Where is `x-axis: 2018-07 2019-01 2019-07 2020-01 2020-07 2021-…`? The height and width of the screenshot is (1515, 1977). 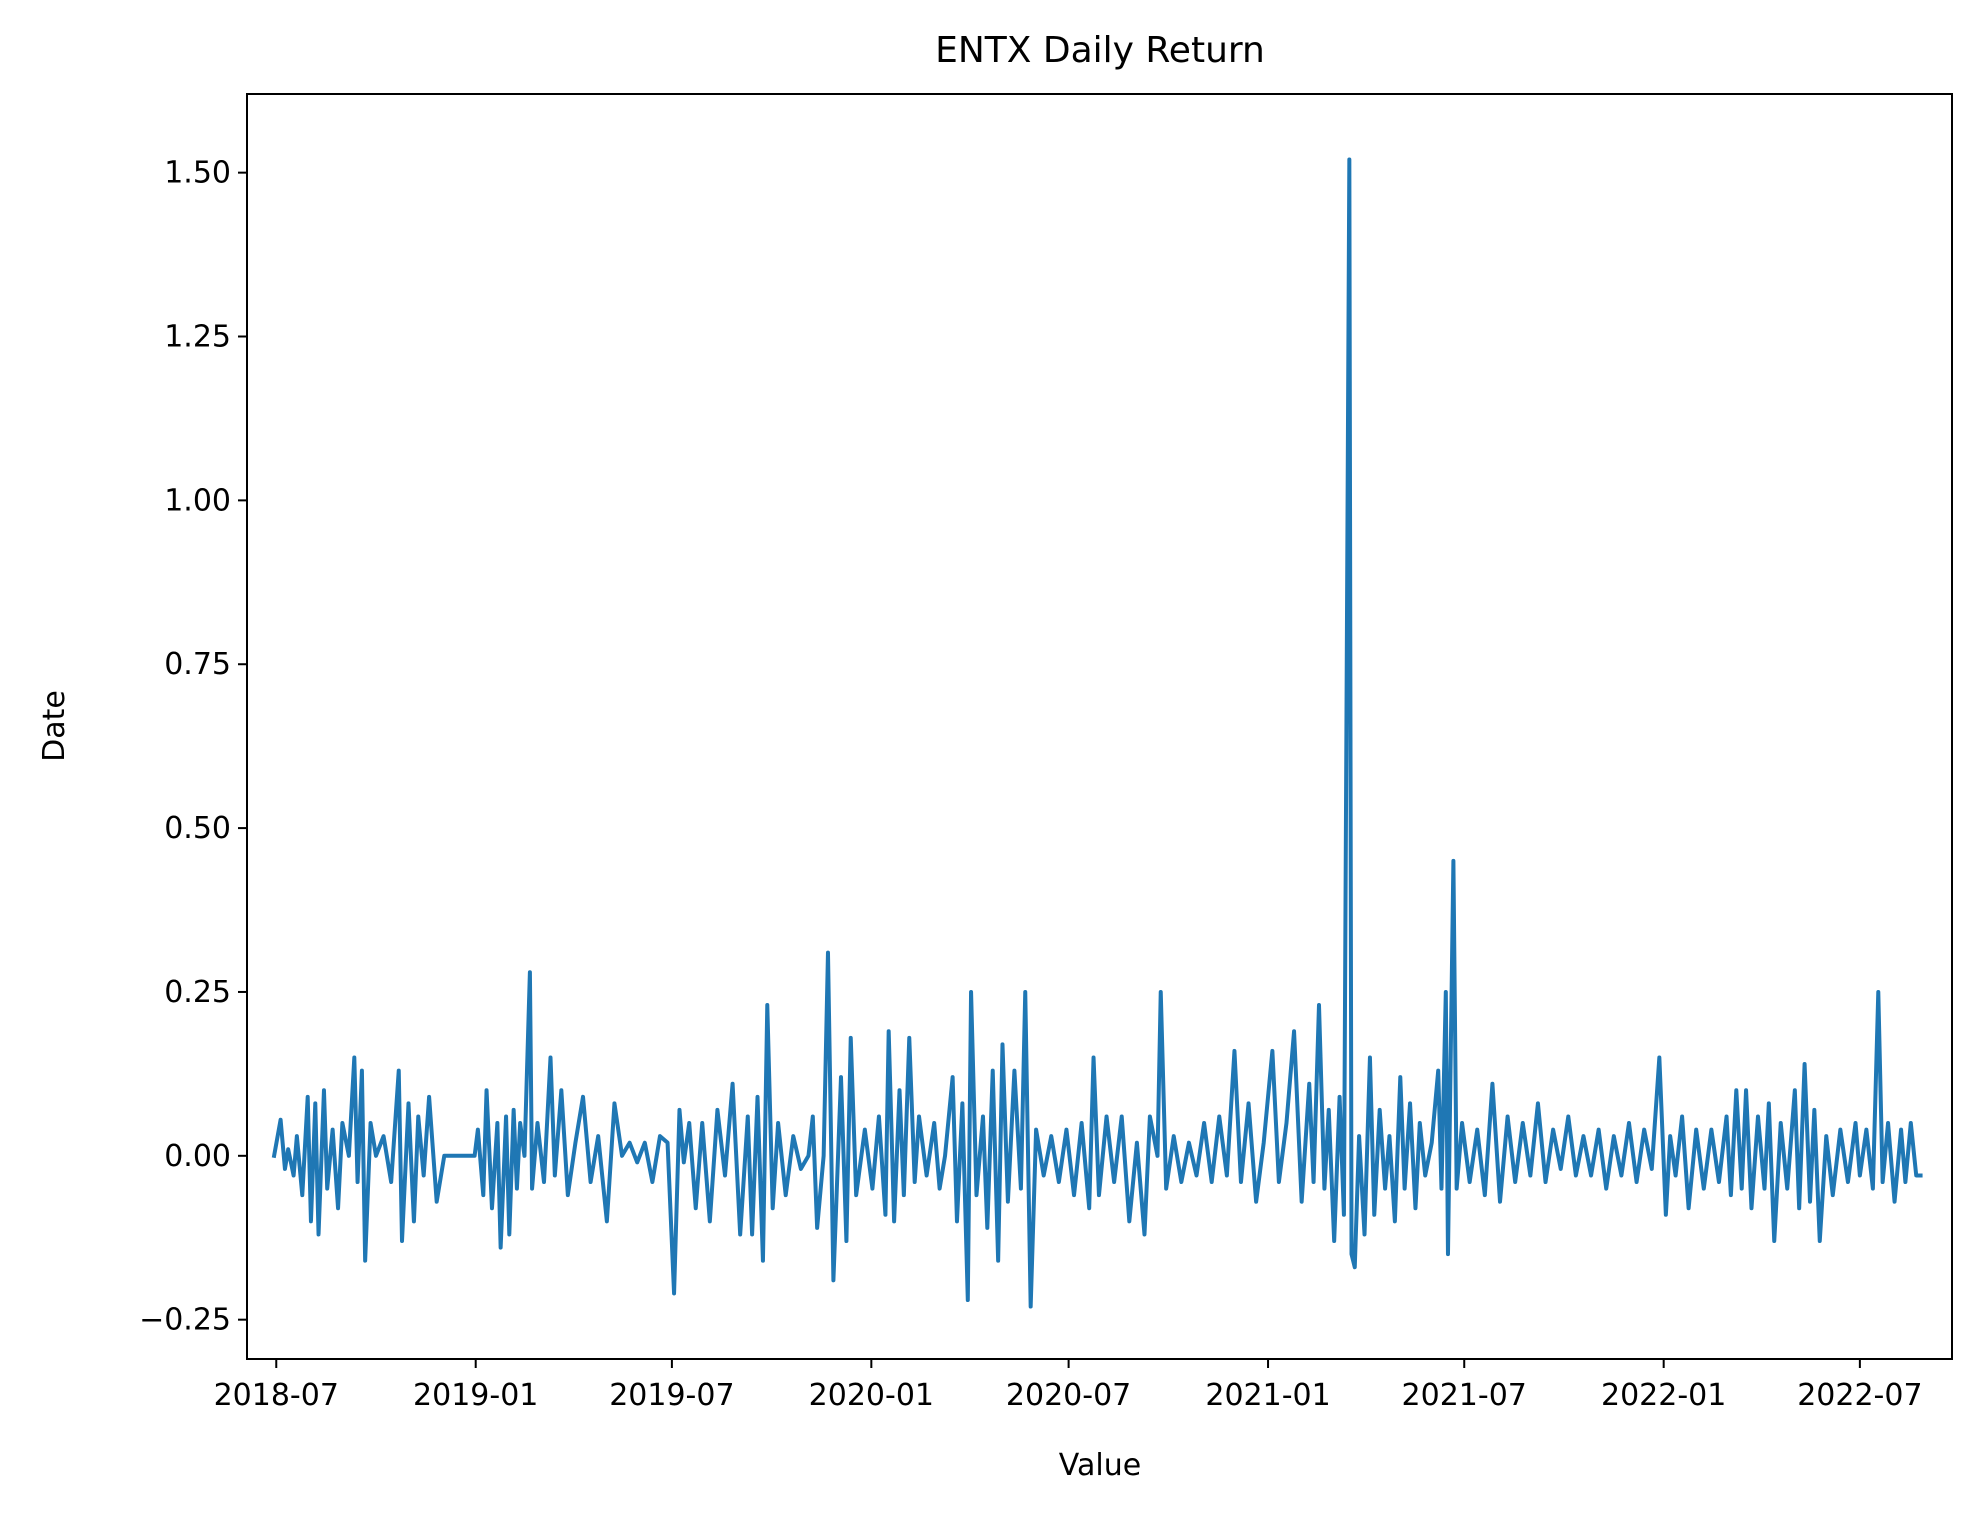 x-axis: 2018-07 2019-01 2019-07 2020-01 2020-07 2021-… is located at coordinates (1068, 1386).